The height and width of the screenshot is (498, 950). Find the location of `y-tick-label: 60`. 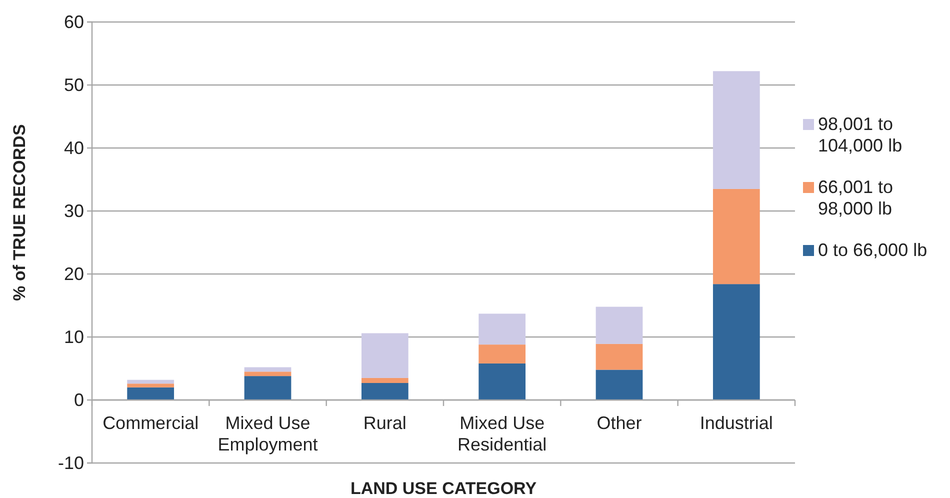

y-tick-label: 60 is located at coordinates (74, 22).